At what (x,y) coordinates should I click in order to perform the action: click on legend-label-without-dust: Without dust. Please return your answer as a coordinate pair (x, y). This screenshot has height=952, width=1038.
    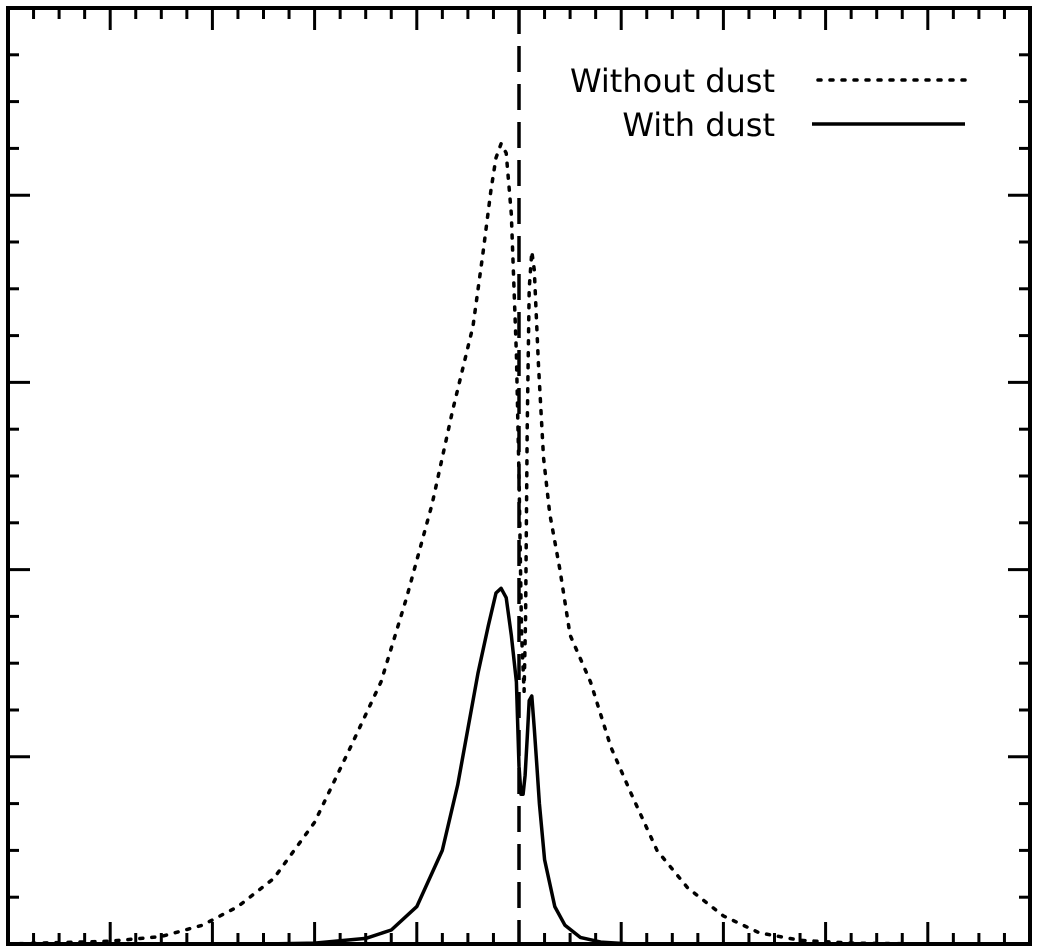
    Looking at the image, I should click on (672, 81).